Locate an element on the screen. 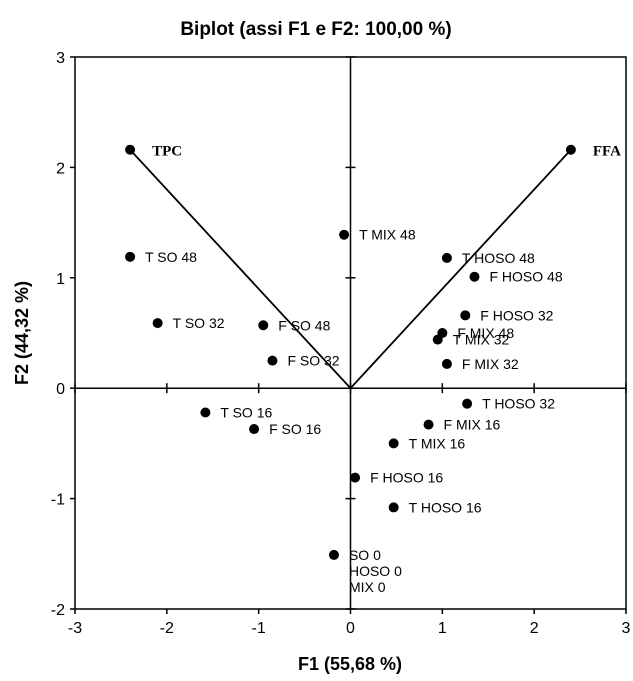  point-label: F MIX 16 is located at coordinates (472, 425).